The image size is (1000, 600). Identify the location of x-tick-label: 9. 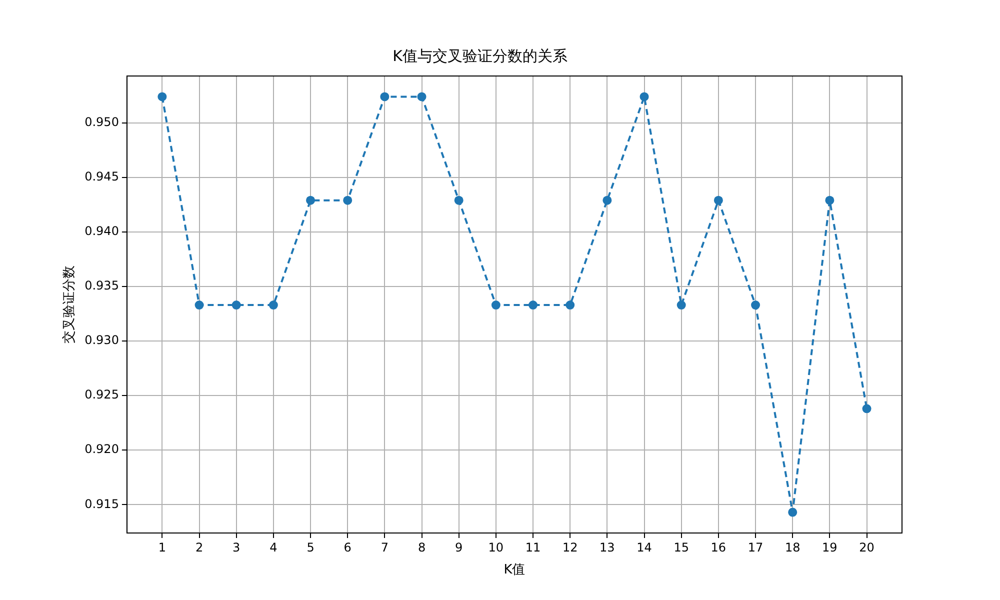
(459, 547).